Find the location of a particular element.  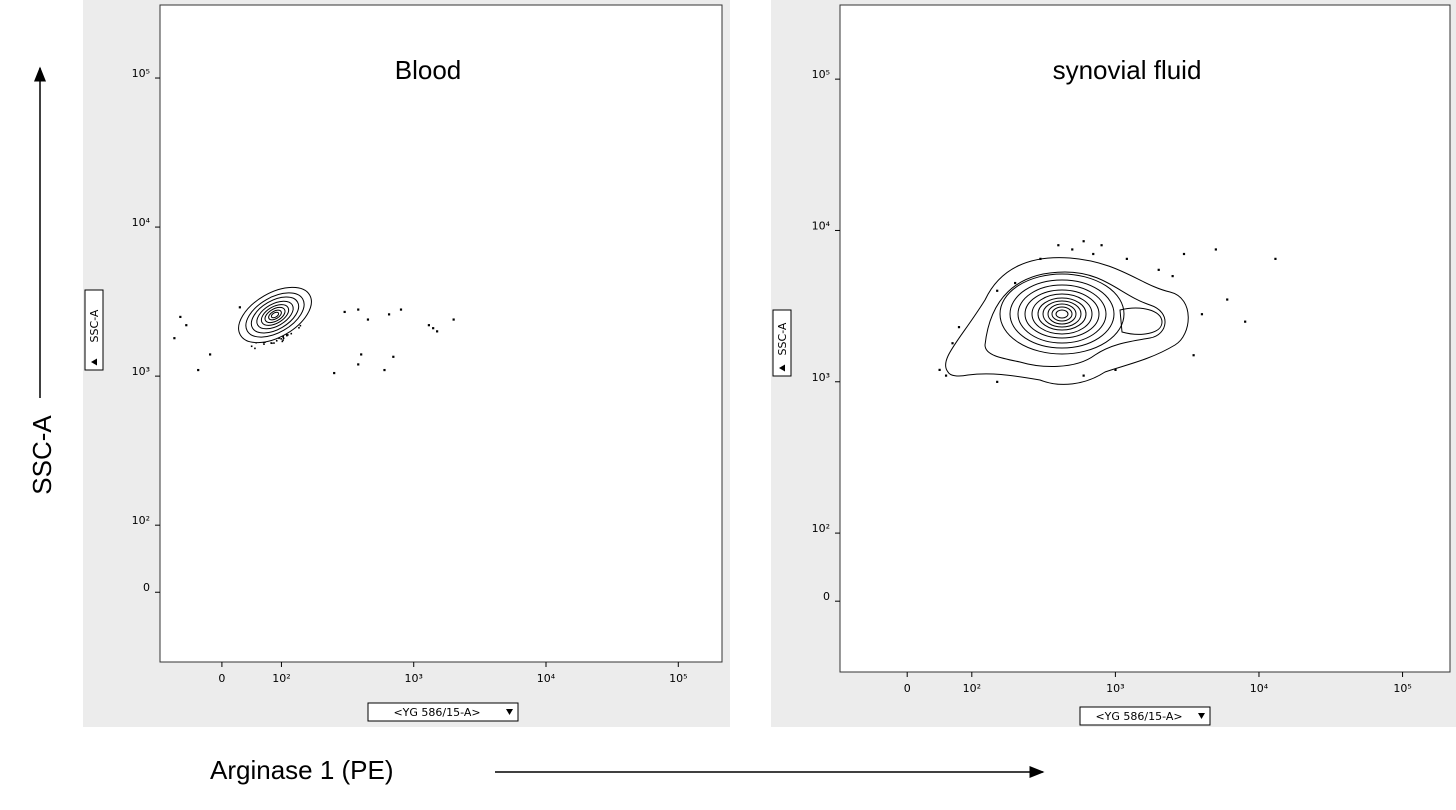

plot-title: Blood is located at coordinates (428, 70).